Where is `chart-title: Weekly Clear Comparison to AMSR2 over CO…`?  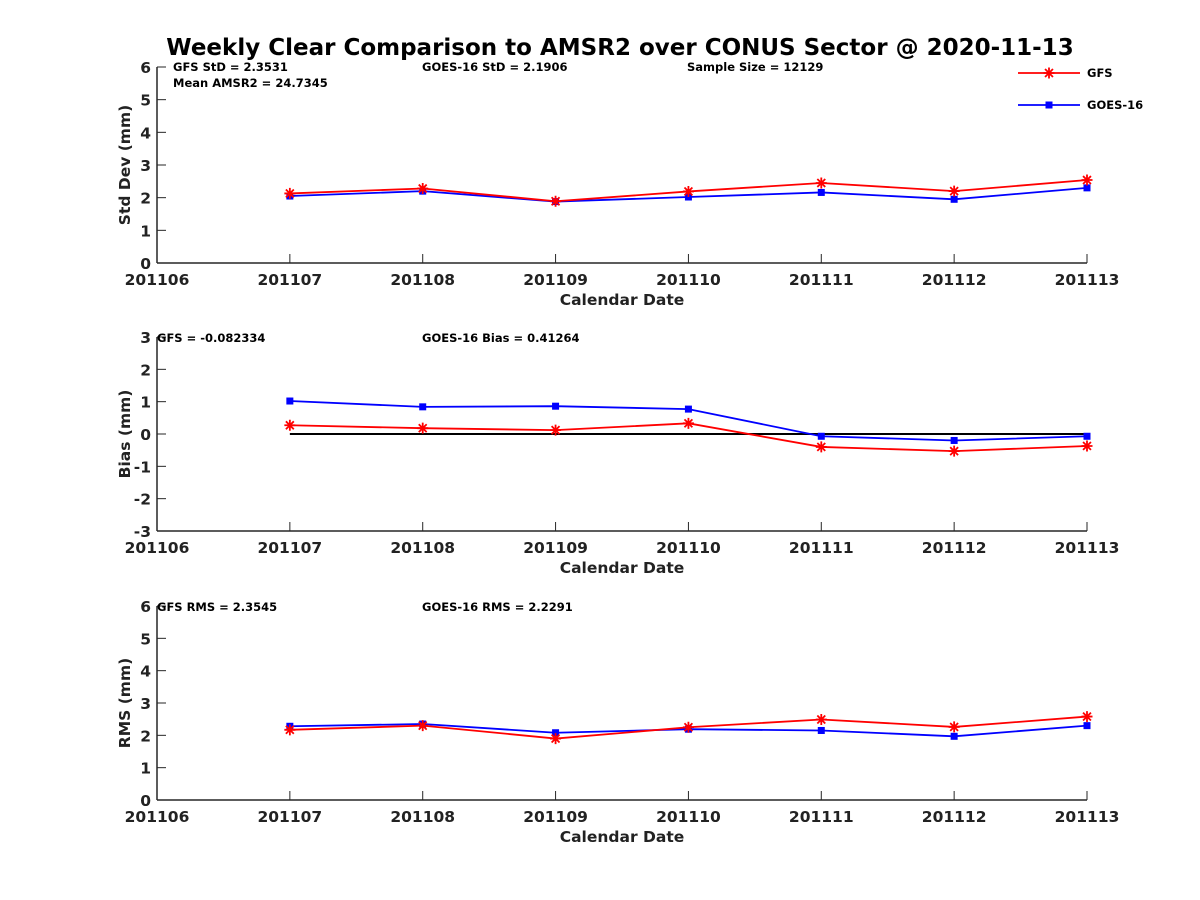
chart-title: Weekly Clear Comparison to AMSR2 over CO… is located at coordinates (619, 48).